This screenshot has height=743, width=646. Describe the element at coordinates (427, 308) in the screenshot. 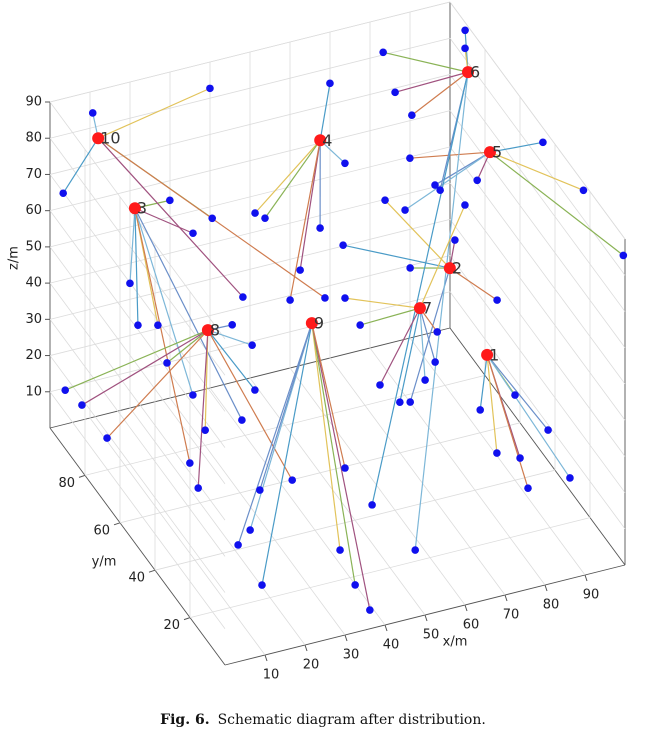

I see `cluster-head-label: 7` at that location.